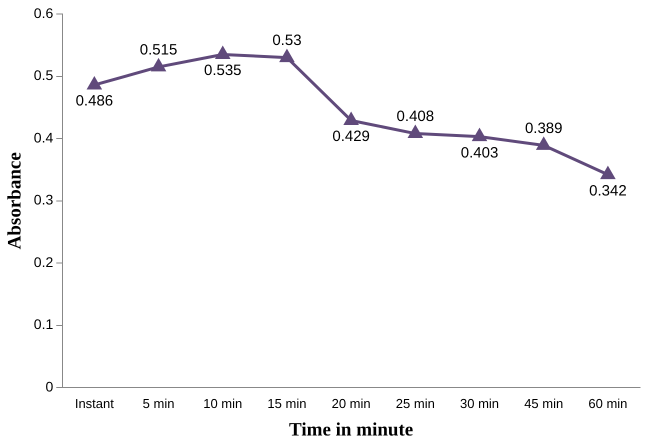 This screenshot has width=652, height=446. I want to click on data-label: 0.342, so click(608, 191).